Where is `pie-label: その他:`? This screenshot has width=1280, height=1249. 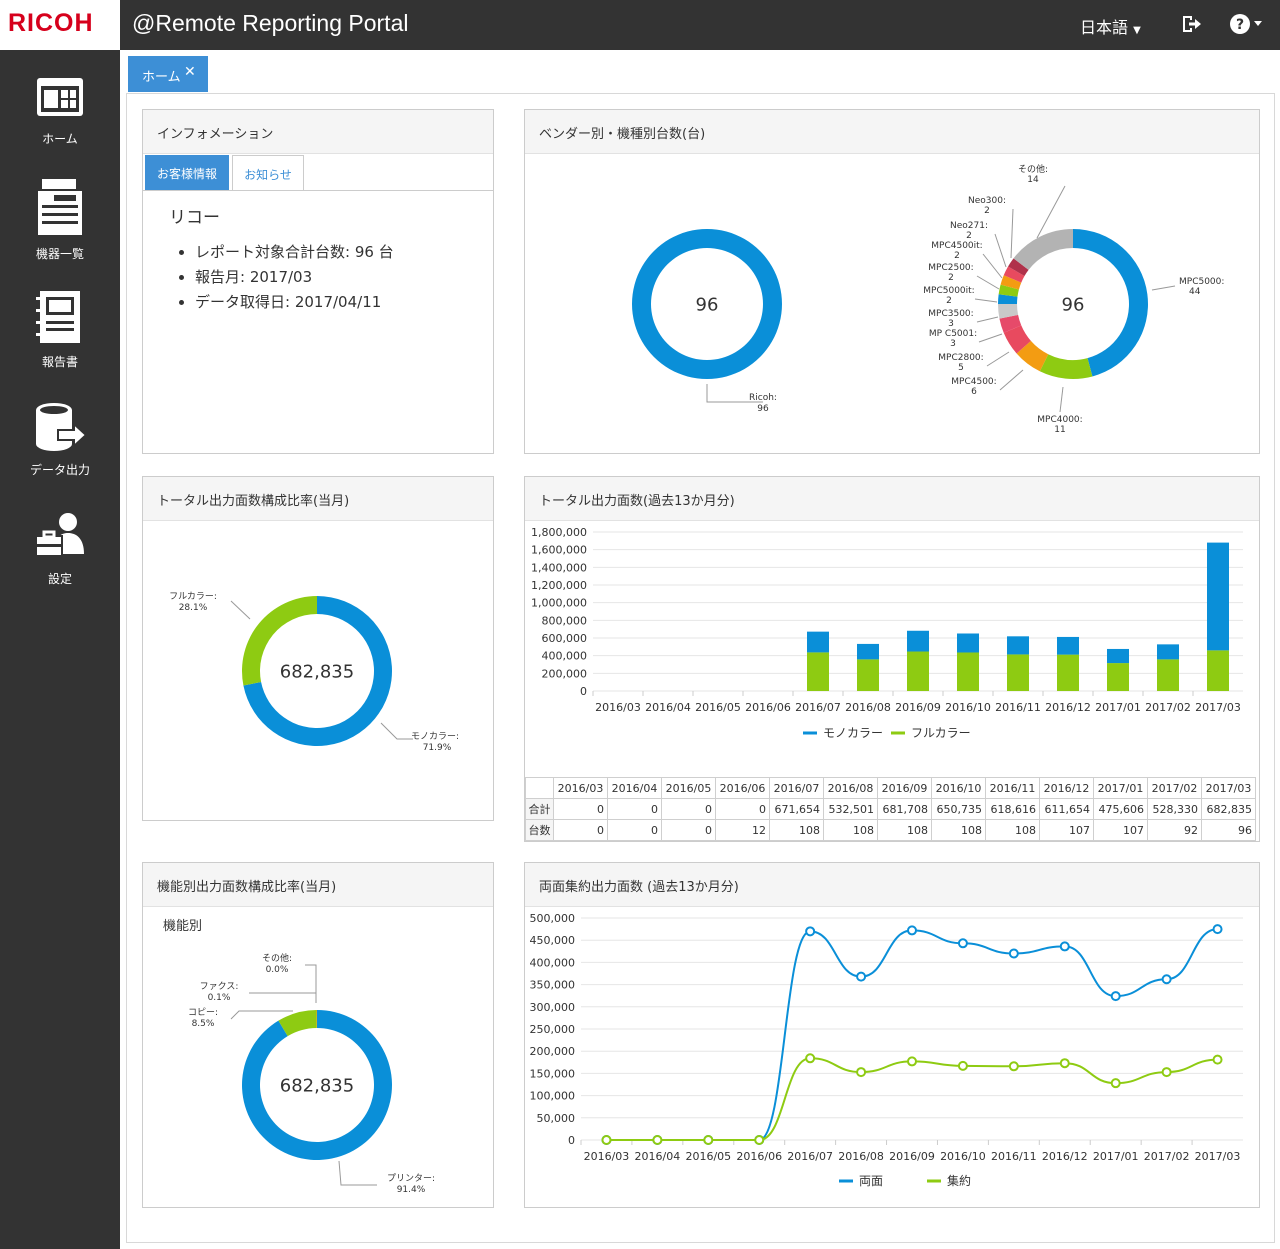 pie-label: その他: is located at coordinates (277, 958).